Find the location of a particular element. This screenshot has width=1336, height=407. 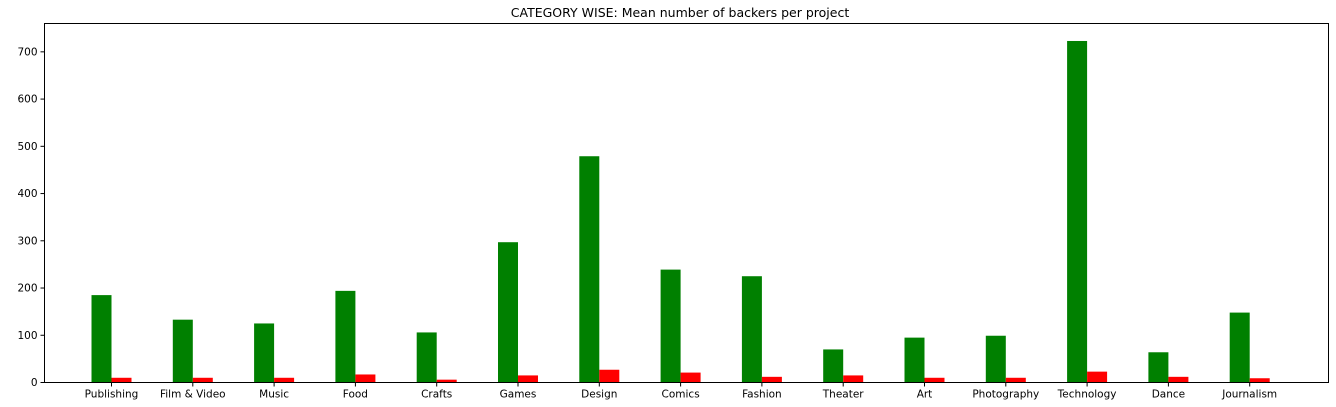

x-tick-label: Technology is located at coordinates (1087, 395).